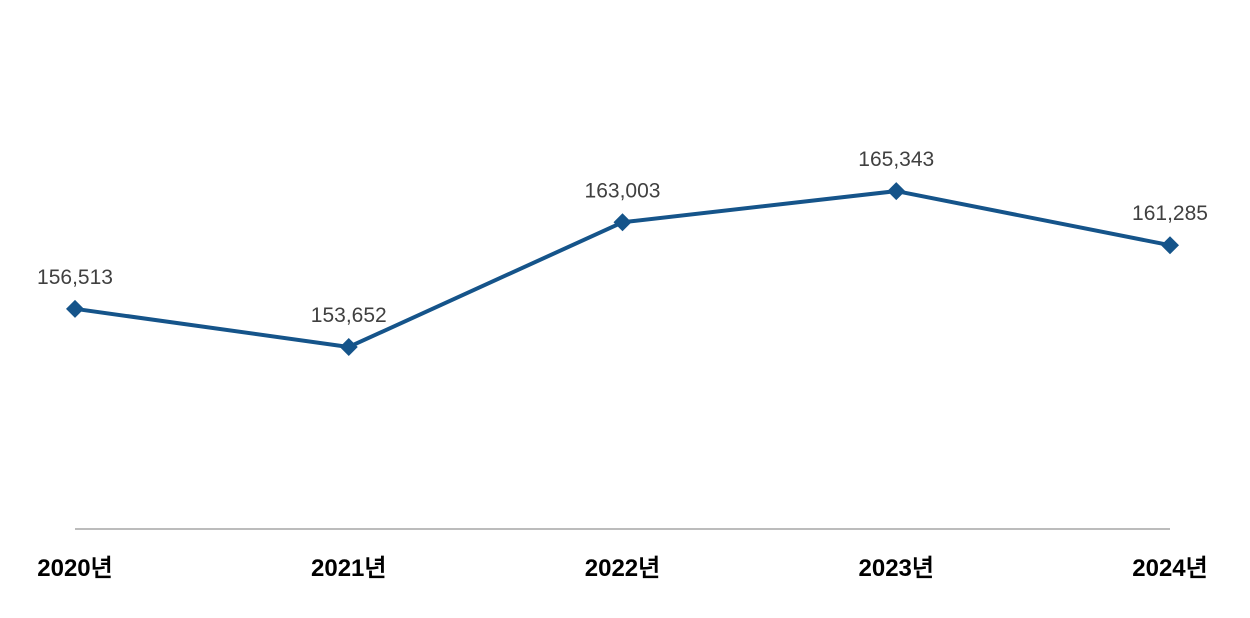  What do you see at coordinates (1170, 213) in the screenshot?
I see `data-point-label: 161,285` at bounding box center [1170, 213].